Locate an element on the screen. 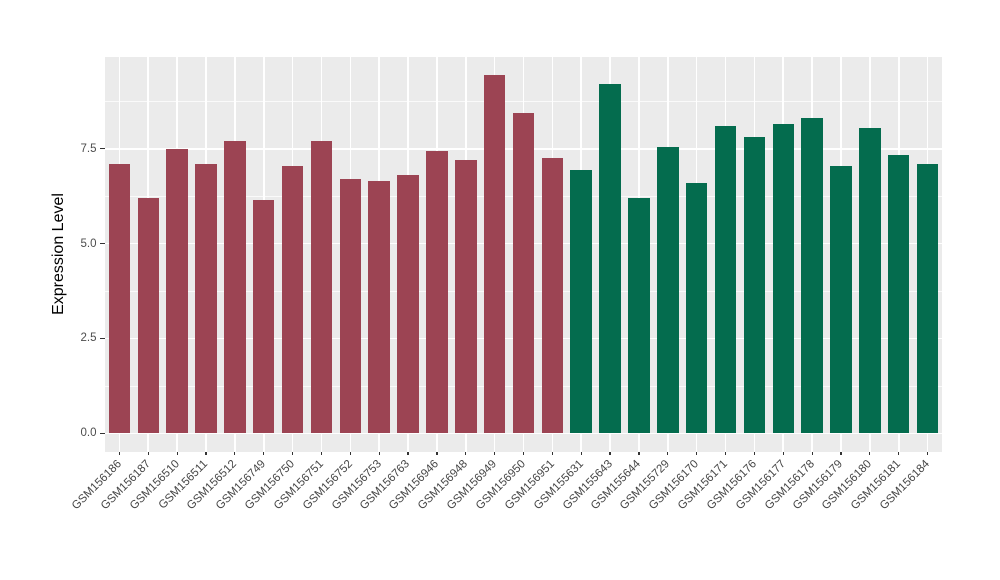  y-axis-title: Expression Level is located at coordinates (58, 254).